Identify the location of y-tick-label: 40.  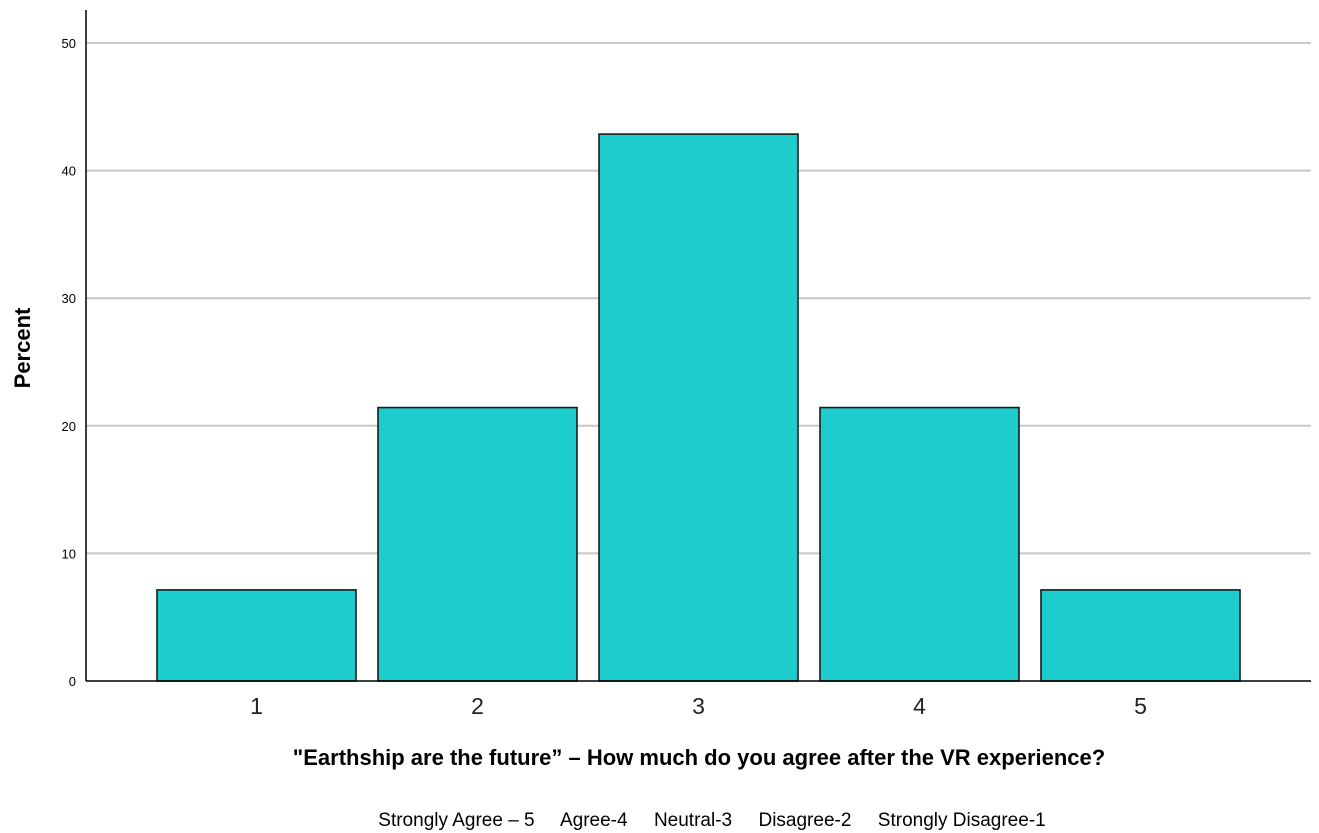
(69, 171).